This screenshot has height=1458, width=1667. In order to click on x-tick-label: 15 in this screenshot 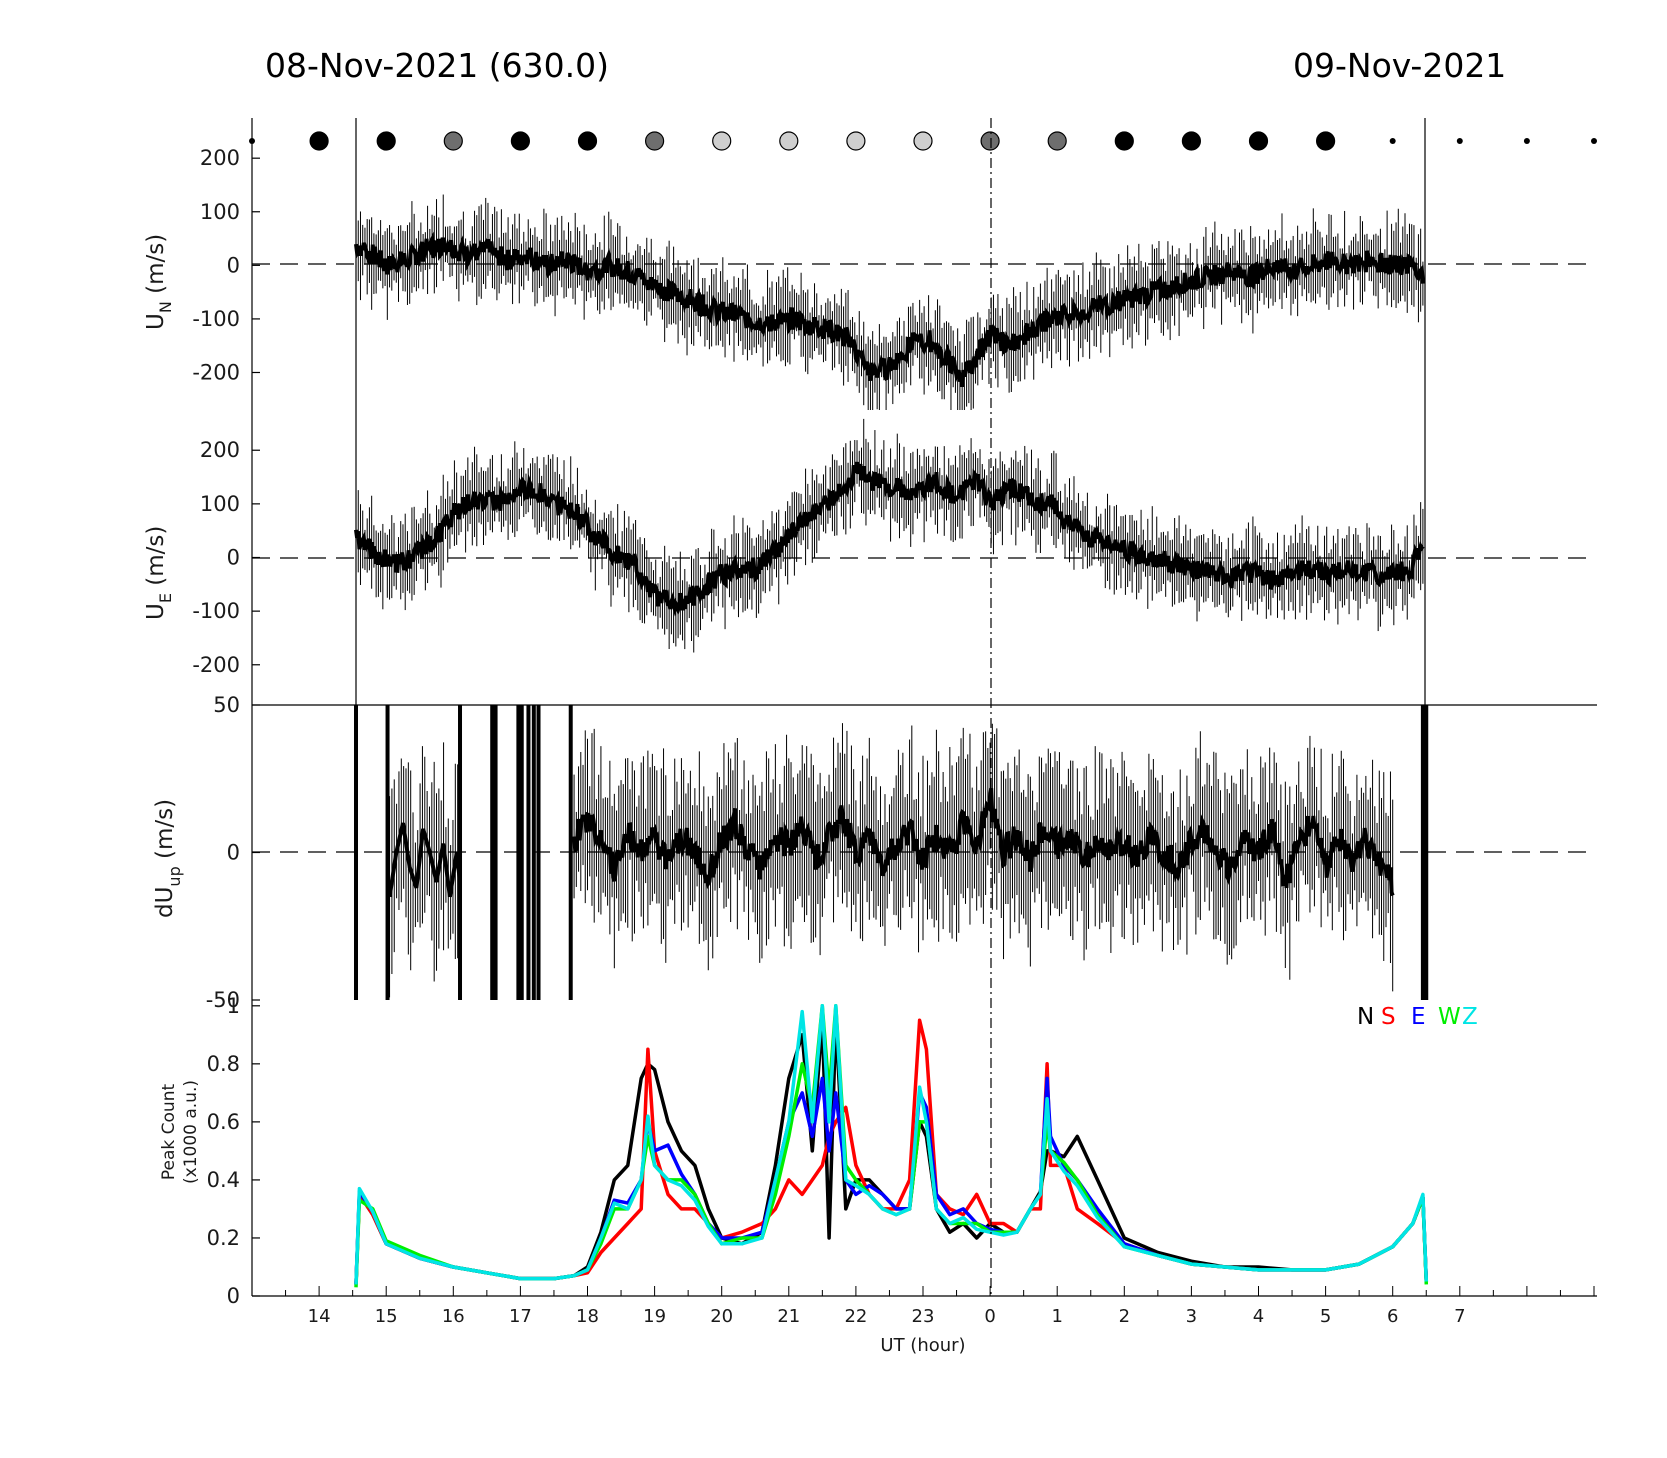, I will do `click(386, 1316)`.